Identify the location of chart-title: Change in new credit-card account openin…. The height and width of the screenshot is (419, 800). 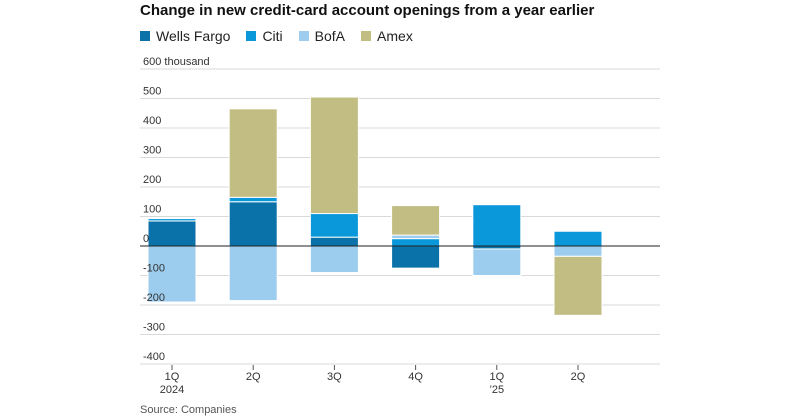
(367, 10).